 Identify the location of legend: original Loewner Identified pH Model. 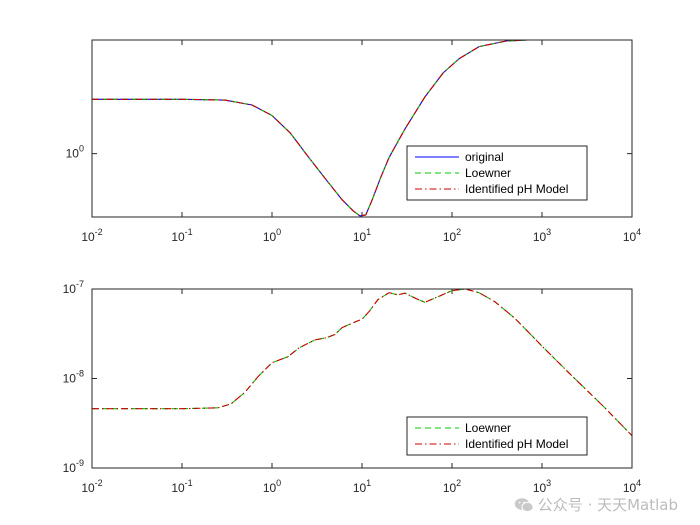
(497, 173).